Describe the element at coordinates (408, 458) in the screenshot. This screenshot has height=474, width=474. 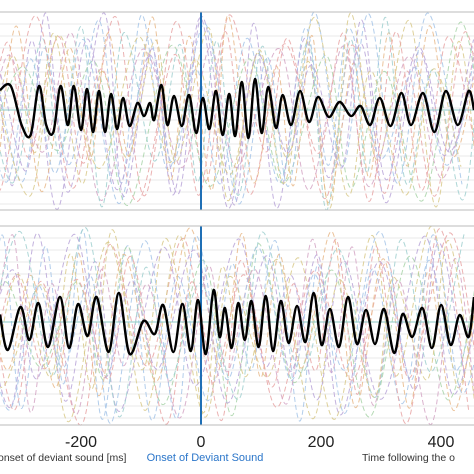
I see `x-axis-label-right: Time following the o` at that location.